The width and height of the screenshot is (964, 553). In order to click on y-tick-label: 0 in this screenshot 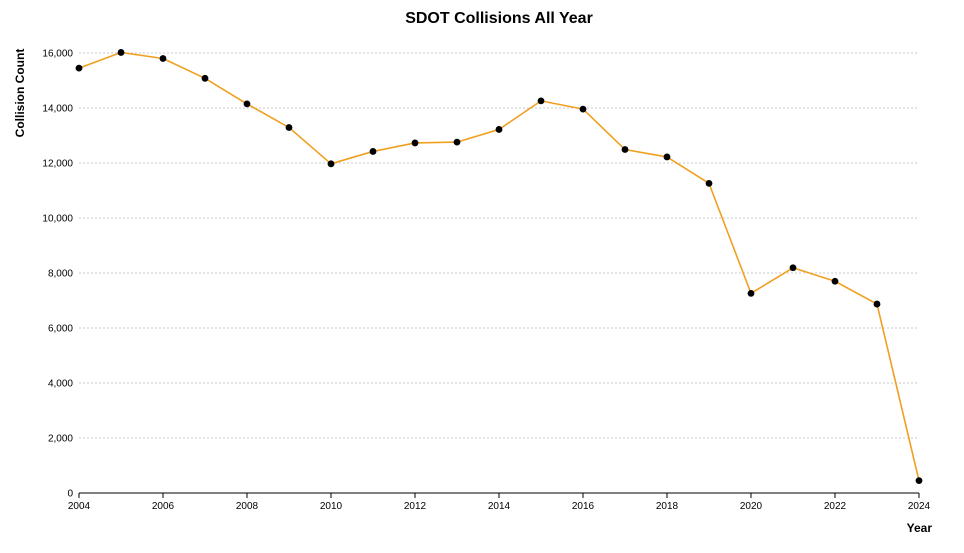, I will do `click(70, 494)`.